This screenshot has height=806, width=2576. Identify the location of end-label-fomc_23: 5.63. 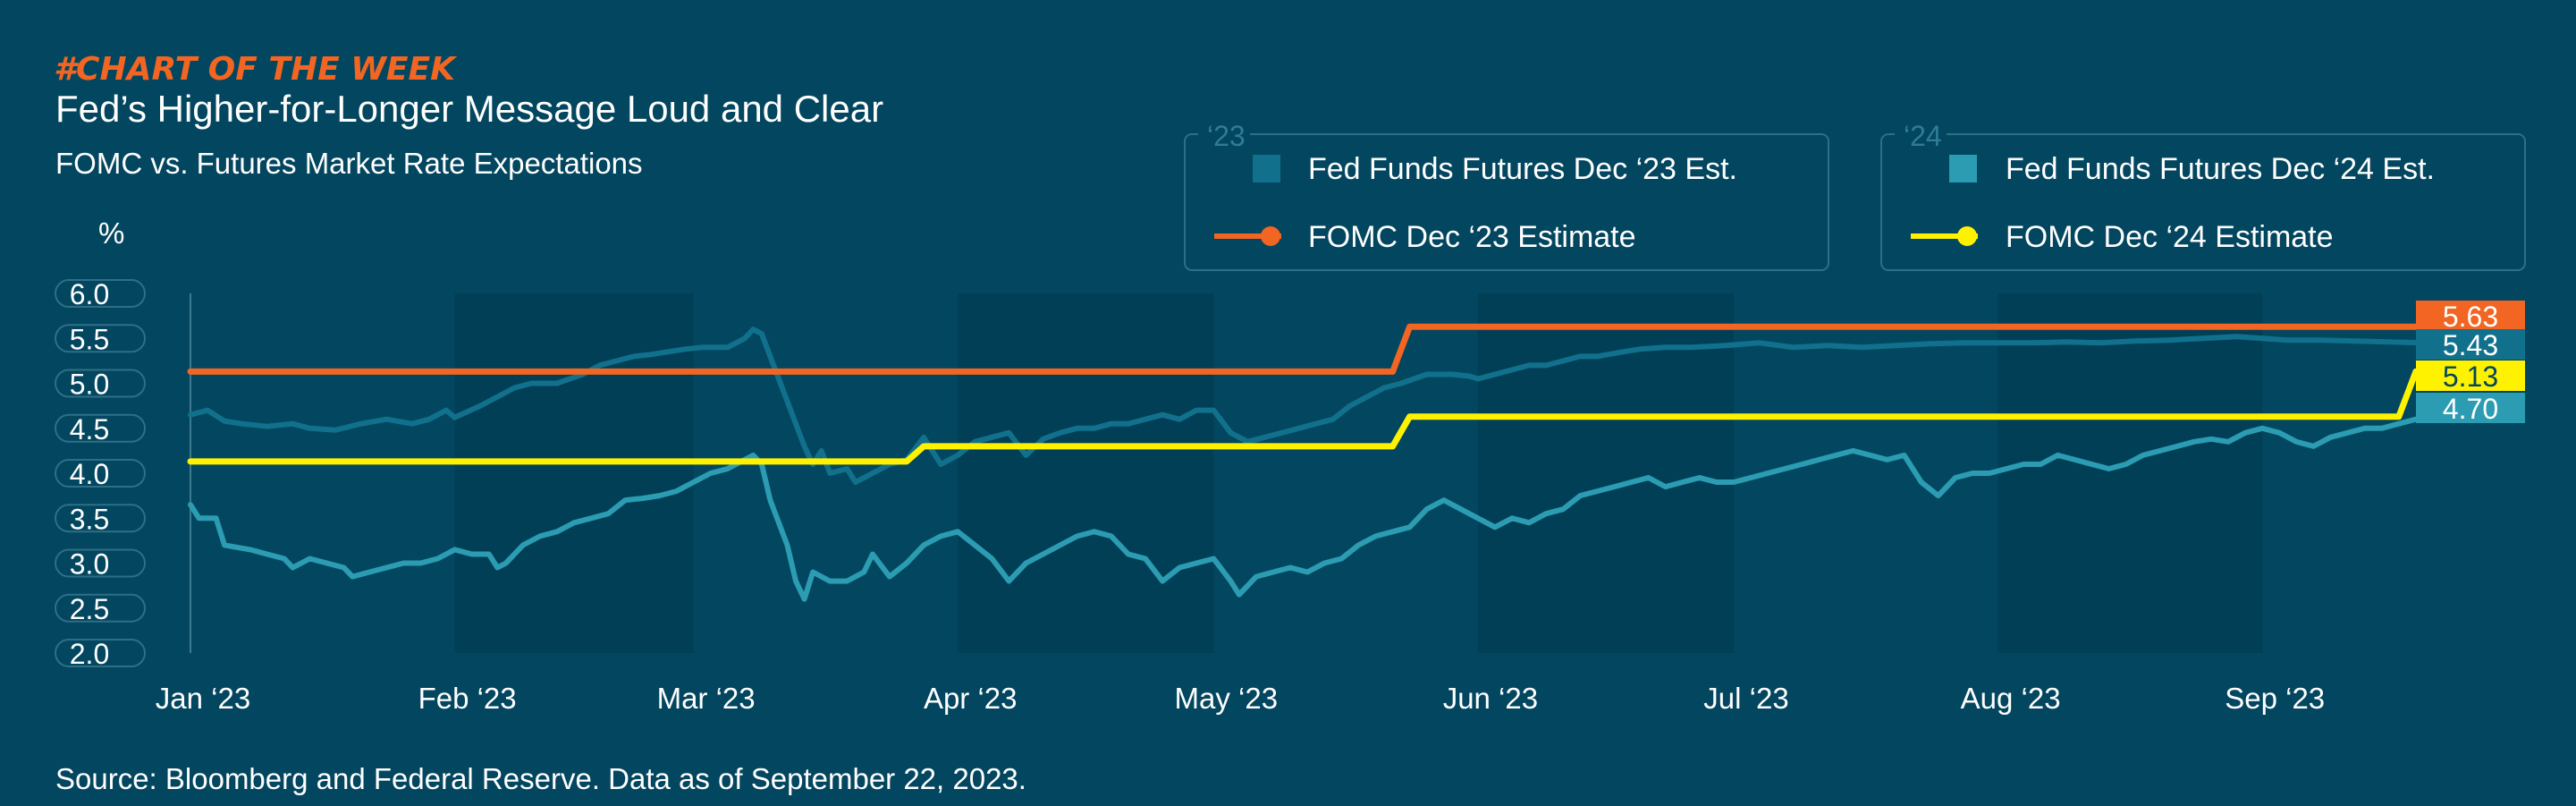
(2470, 317).